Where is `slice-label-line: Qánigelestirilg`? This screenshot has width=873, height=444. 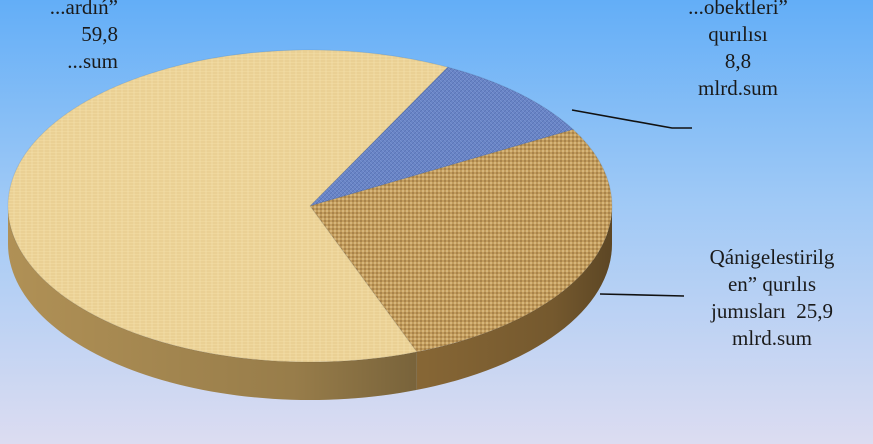
slice-label-line: Qánigelestirilg is located at coordinates (772, 257).